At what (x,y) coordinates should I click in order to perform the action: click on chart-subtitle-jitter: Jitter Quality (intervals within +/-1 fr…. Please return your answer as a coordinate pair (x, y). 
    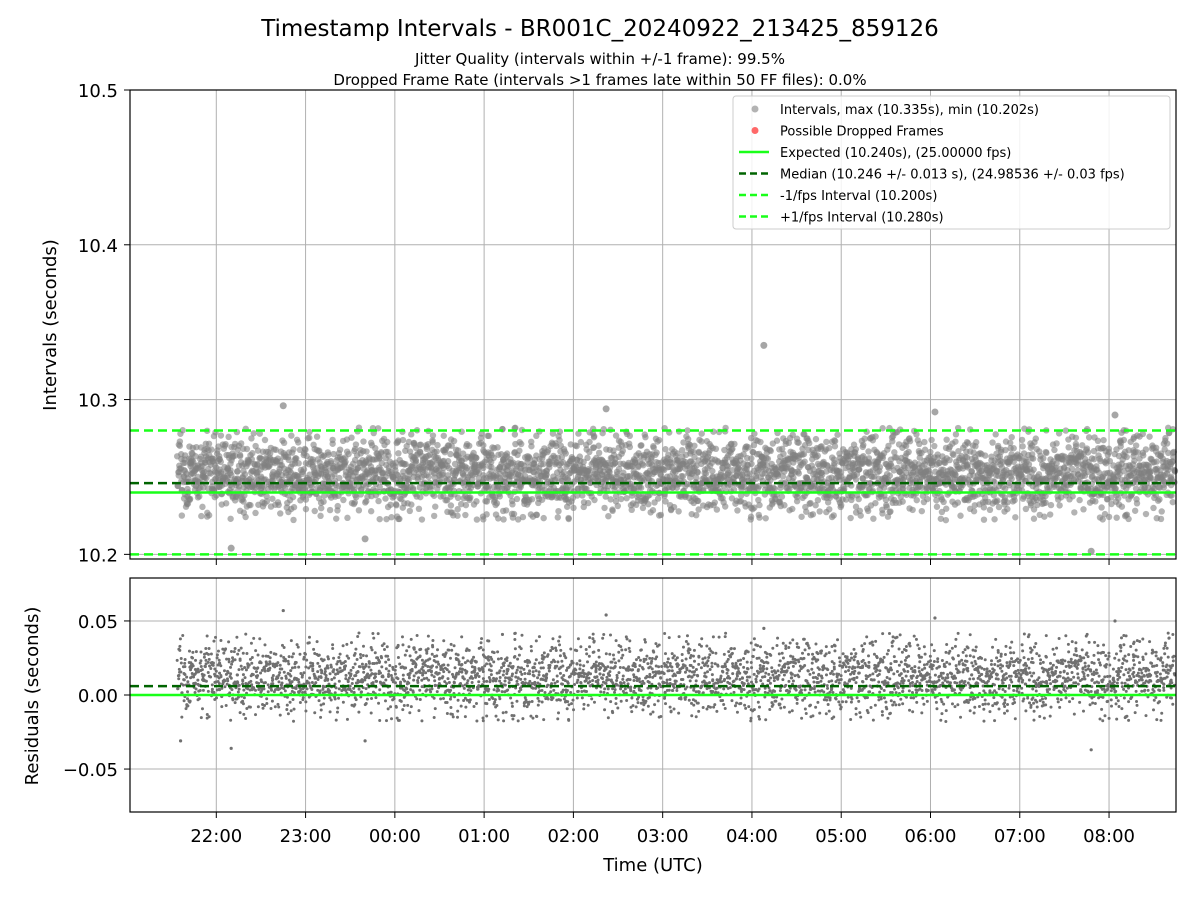
    Looking at the image, I should click on (599, 59).